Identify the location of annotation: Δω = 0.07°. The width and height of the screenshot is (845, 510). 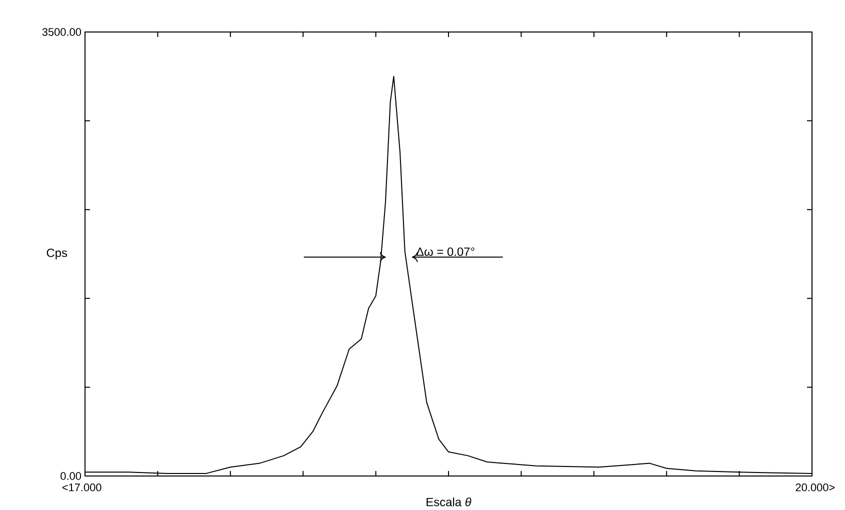
(445, 252).